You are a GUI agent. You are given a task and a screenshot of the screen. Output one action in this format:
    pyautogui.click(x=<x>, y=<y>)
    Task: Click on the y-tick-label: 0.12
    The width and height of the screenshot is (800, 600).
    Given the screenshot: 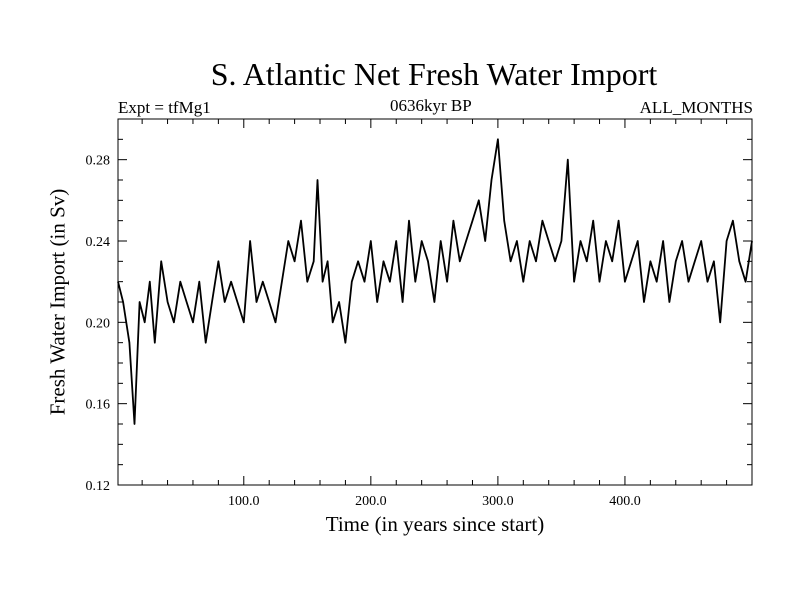 What is the action you would take?
    pyautogui.click(x=98, y=486)
    